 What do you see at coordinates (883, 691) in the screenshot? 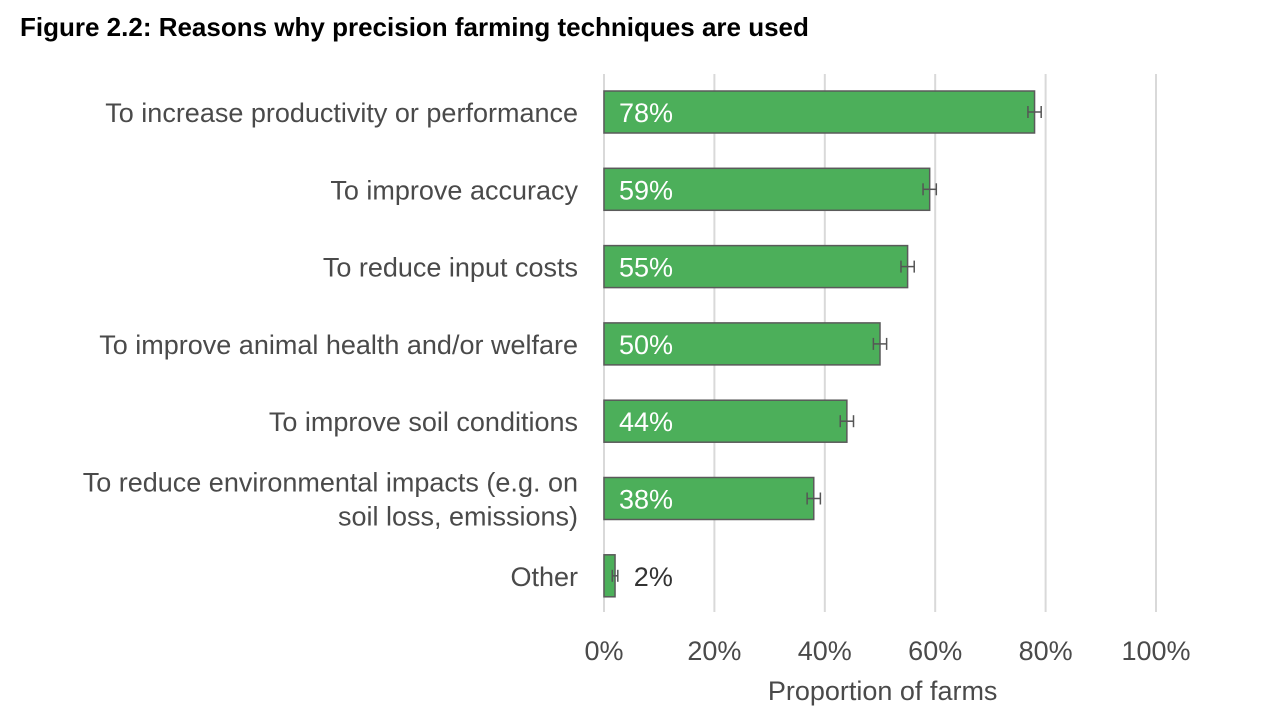
I see `x-axis-title: Proportion of farms` at bounding box center [883, 691].